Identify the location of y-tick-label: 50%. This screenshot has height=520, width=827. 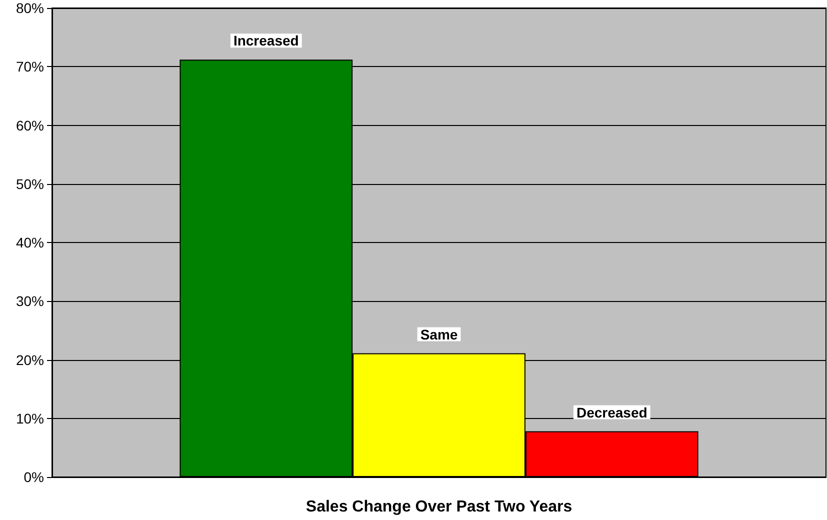
(30, 184).